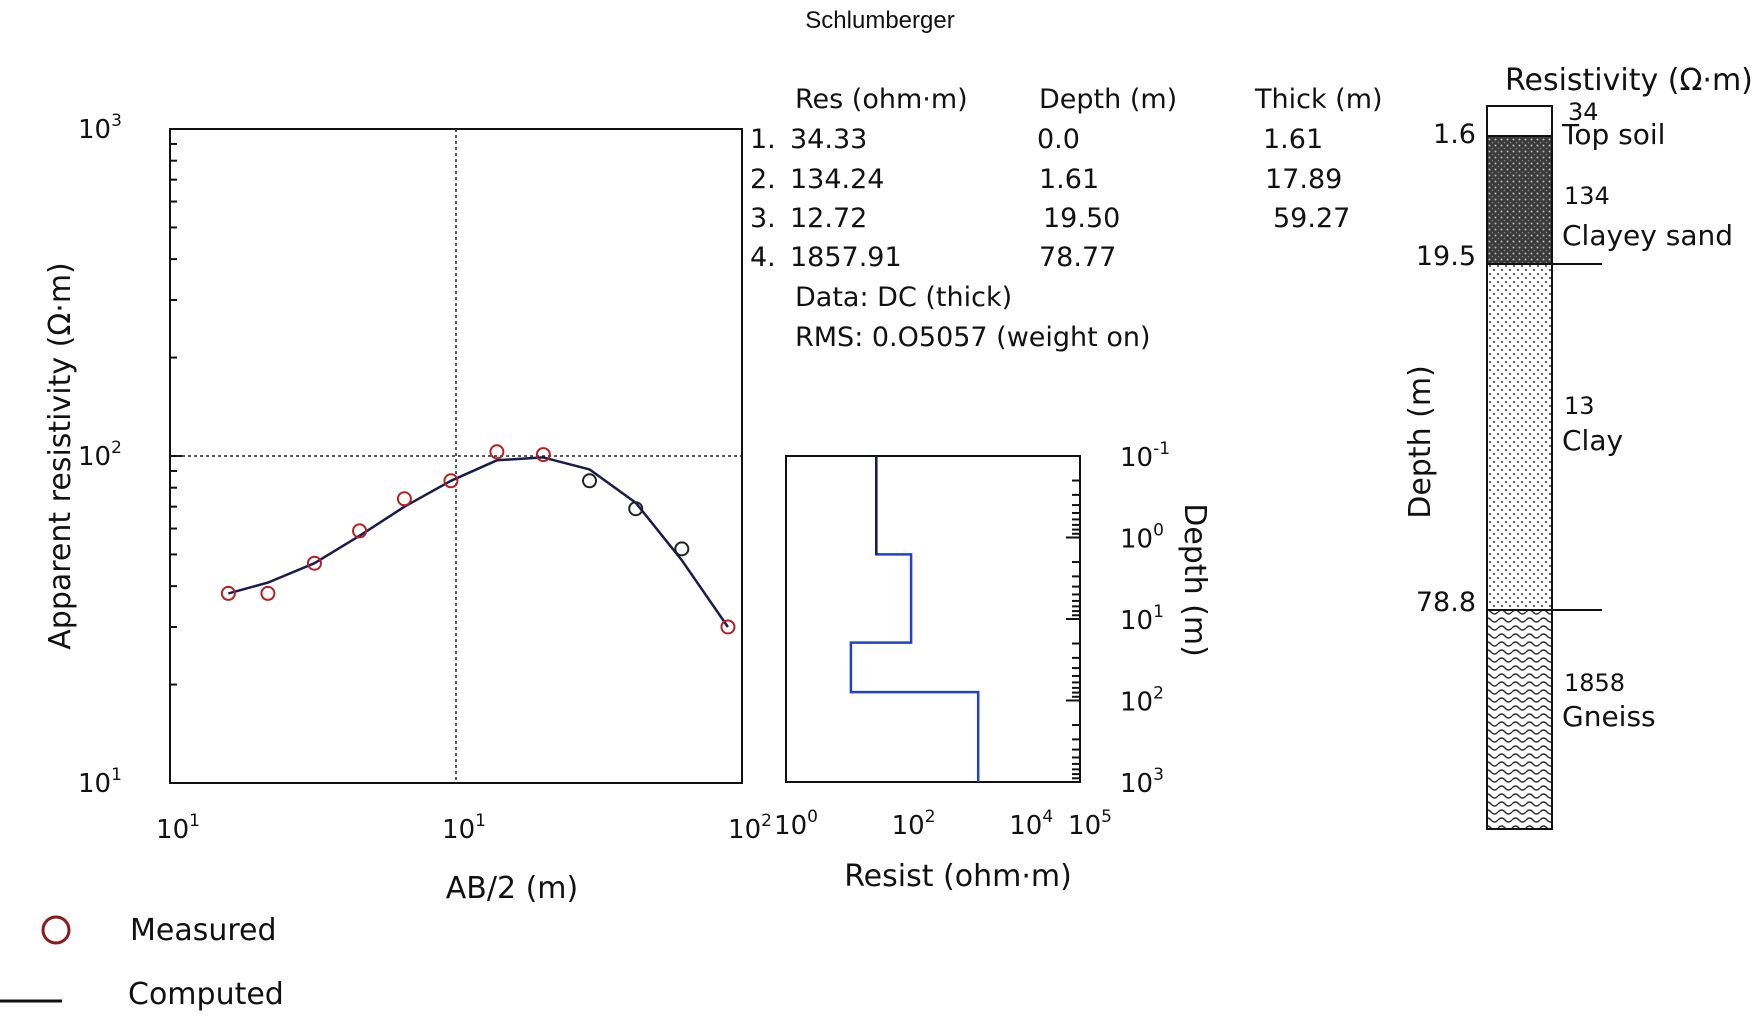 The image size is (1752, 1016). What do you see at coordinates (763, 257) in the screenshot?
I see `row-index: 4.` at bounding box center [763, 257].